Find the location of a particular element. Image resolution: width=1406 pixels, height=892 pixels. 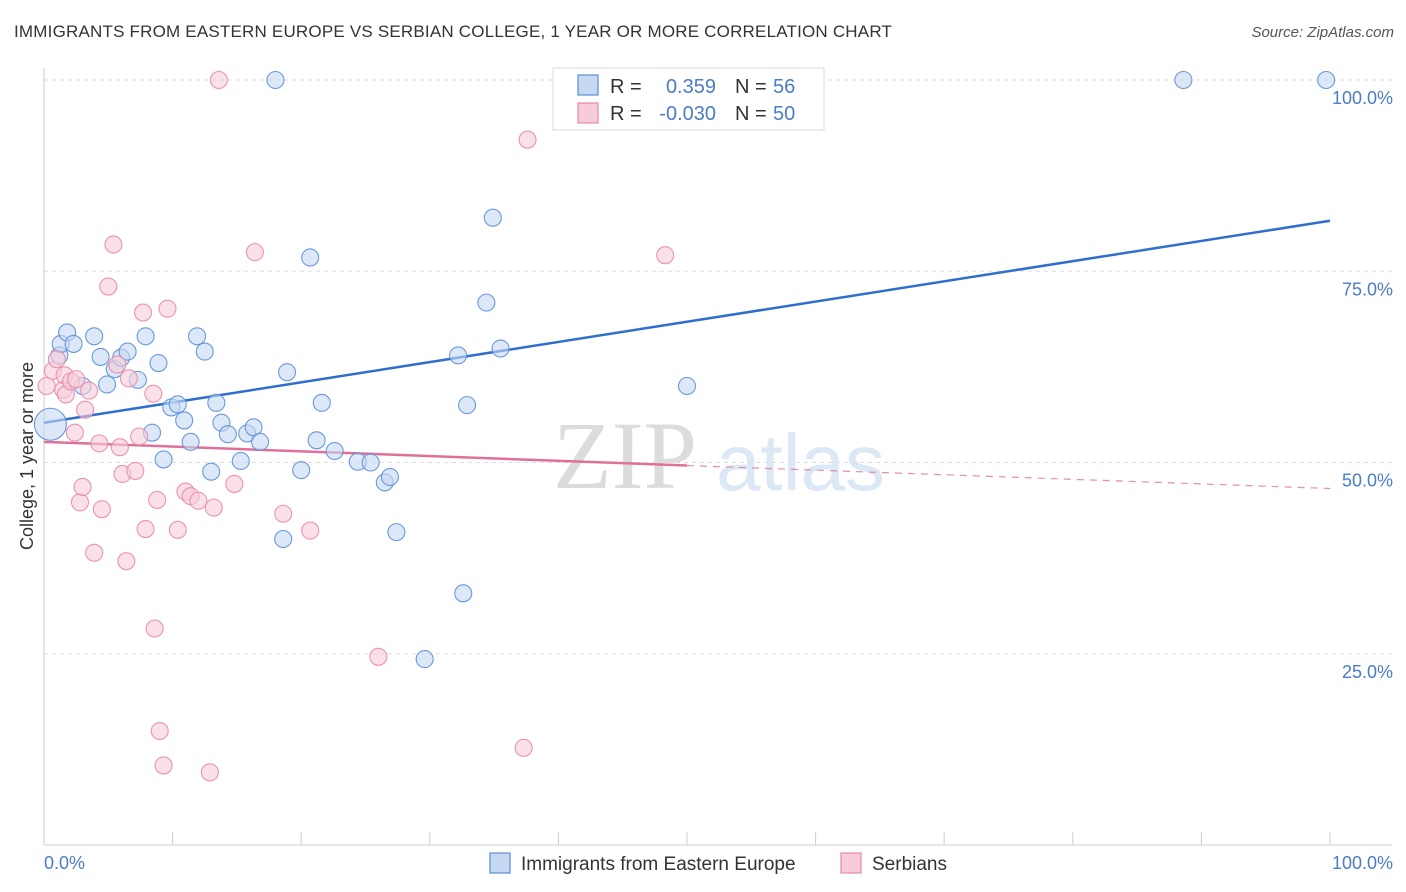

stat-r-value-immigrants: 0.359 is located at coordinates (691, 87).